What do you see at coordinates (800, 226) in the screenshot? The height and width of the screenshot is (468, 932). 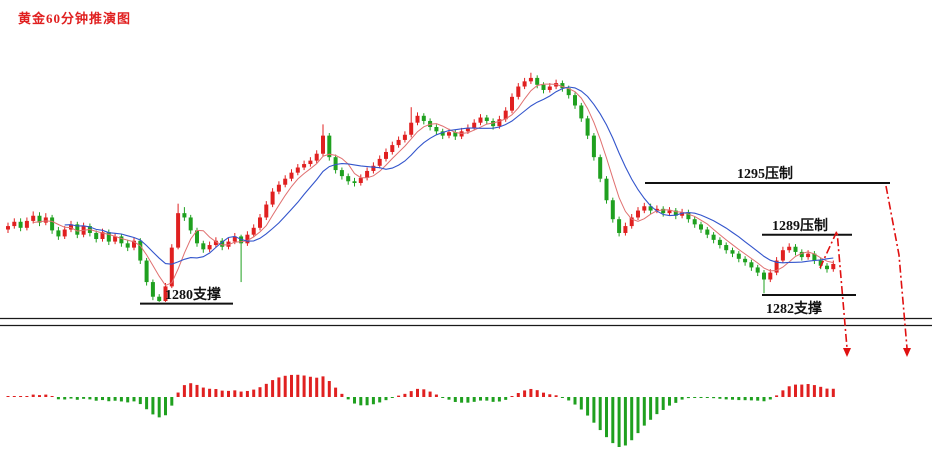 I see `resistance-level-label-1289: 1289压制` at bounding box center [800, 226].